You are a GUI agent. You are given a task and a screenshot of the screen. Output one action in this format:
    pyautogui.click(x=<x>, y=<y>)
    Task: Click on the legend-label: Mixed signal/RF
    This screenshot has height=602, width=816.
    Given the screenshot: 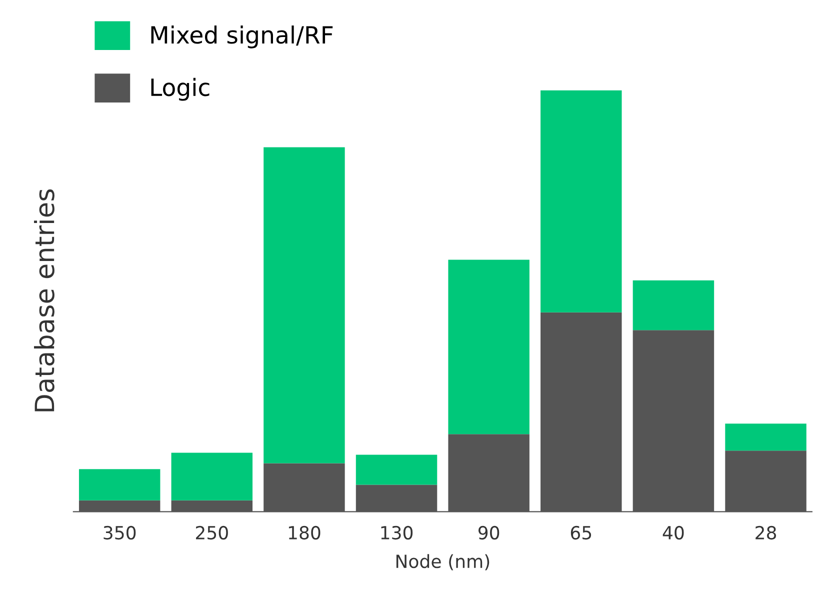 What is the action you would take?
    pyautogui.click(x=242, y=37)
    